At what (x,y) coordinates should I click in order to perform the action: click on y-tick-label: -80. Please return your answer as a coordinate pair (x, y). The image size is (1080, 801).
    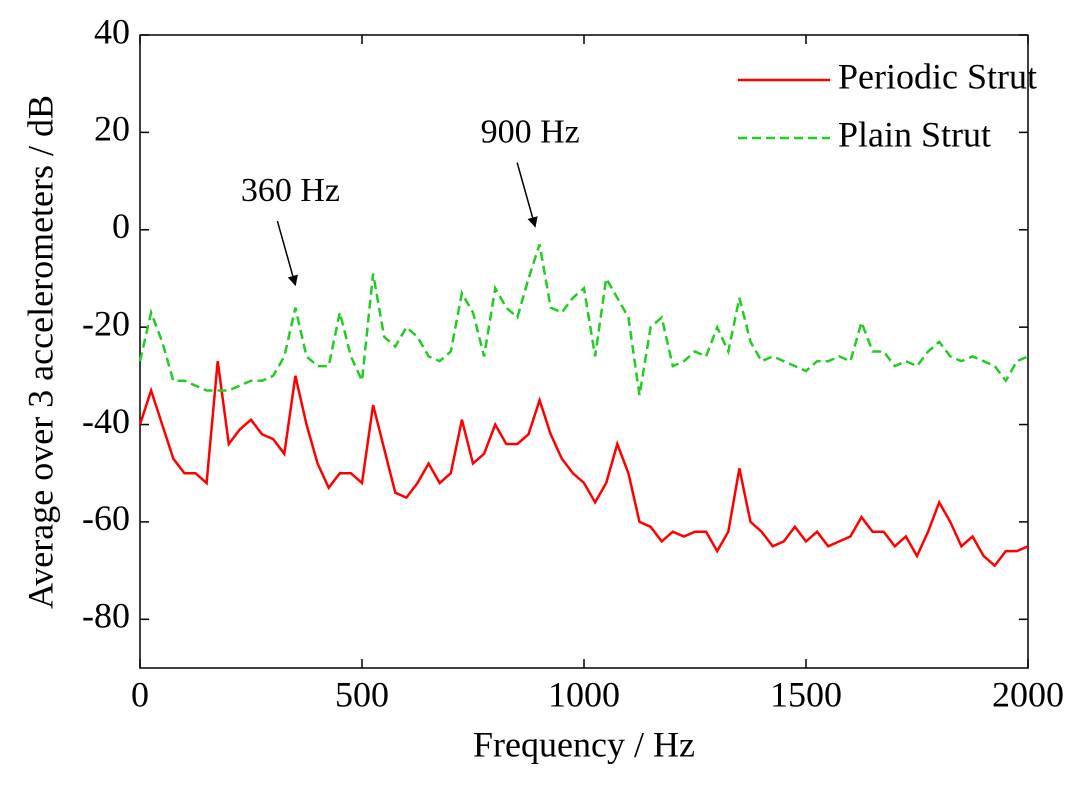
    Looking at the image, I should click on (106, 616).